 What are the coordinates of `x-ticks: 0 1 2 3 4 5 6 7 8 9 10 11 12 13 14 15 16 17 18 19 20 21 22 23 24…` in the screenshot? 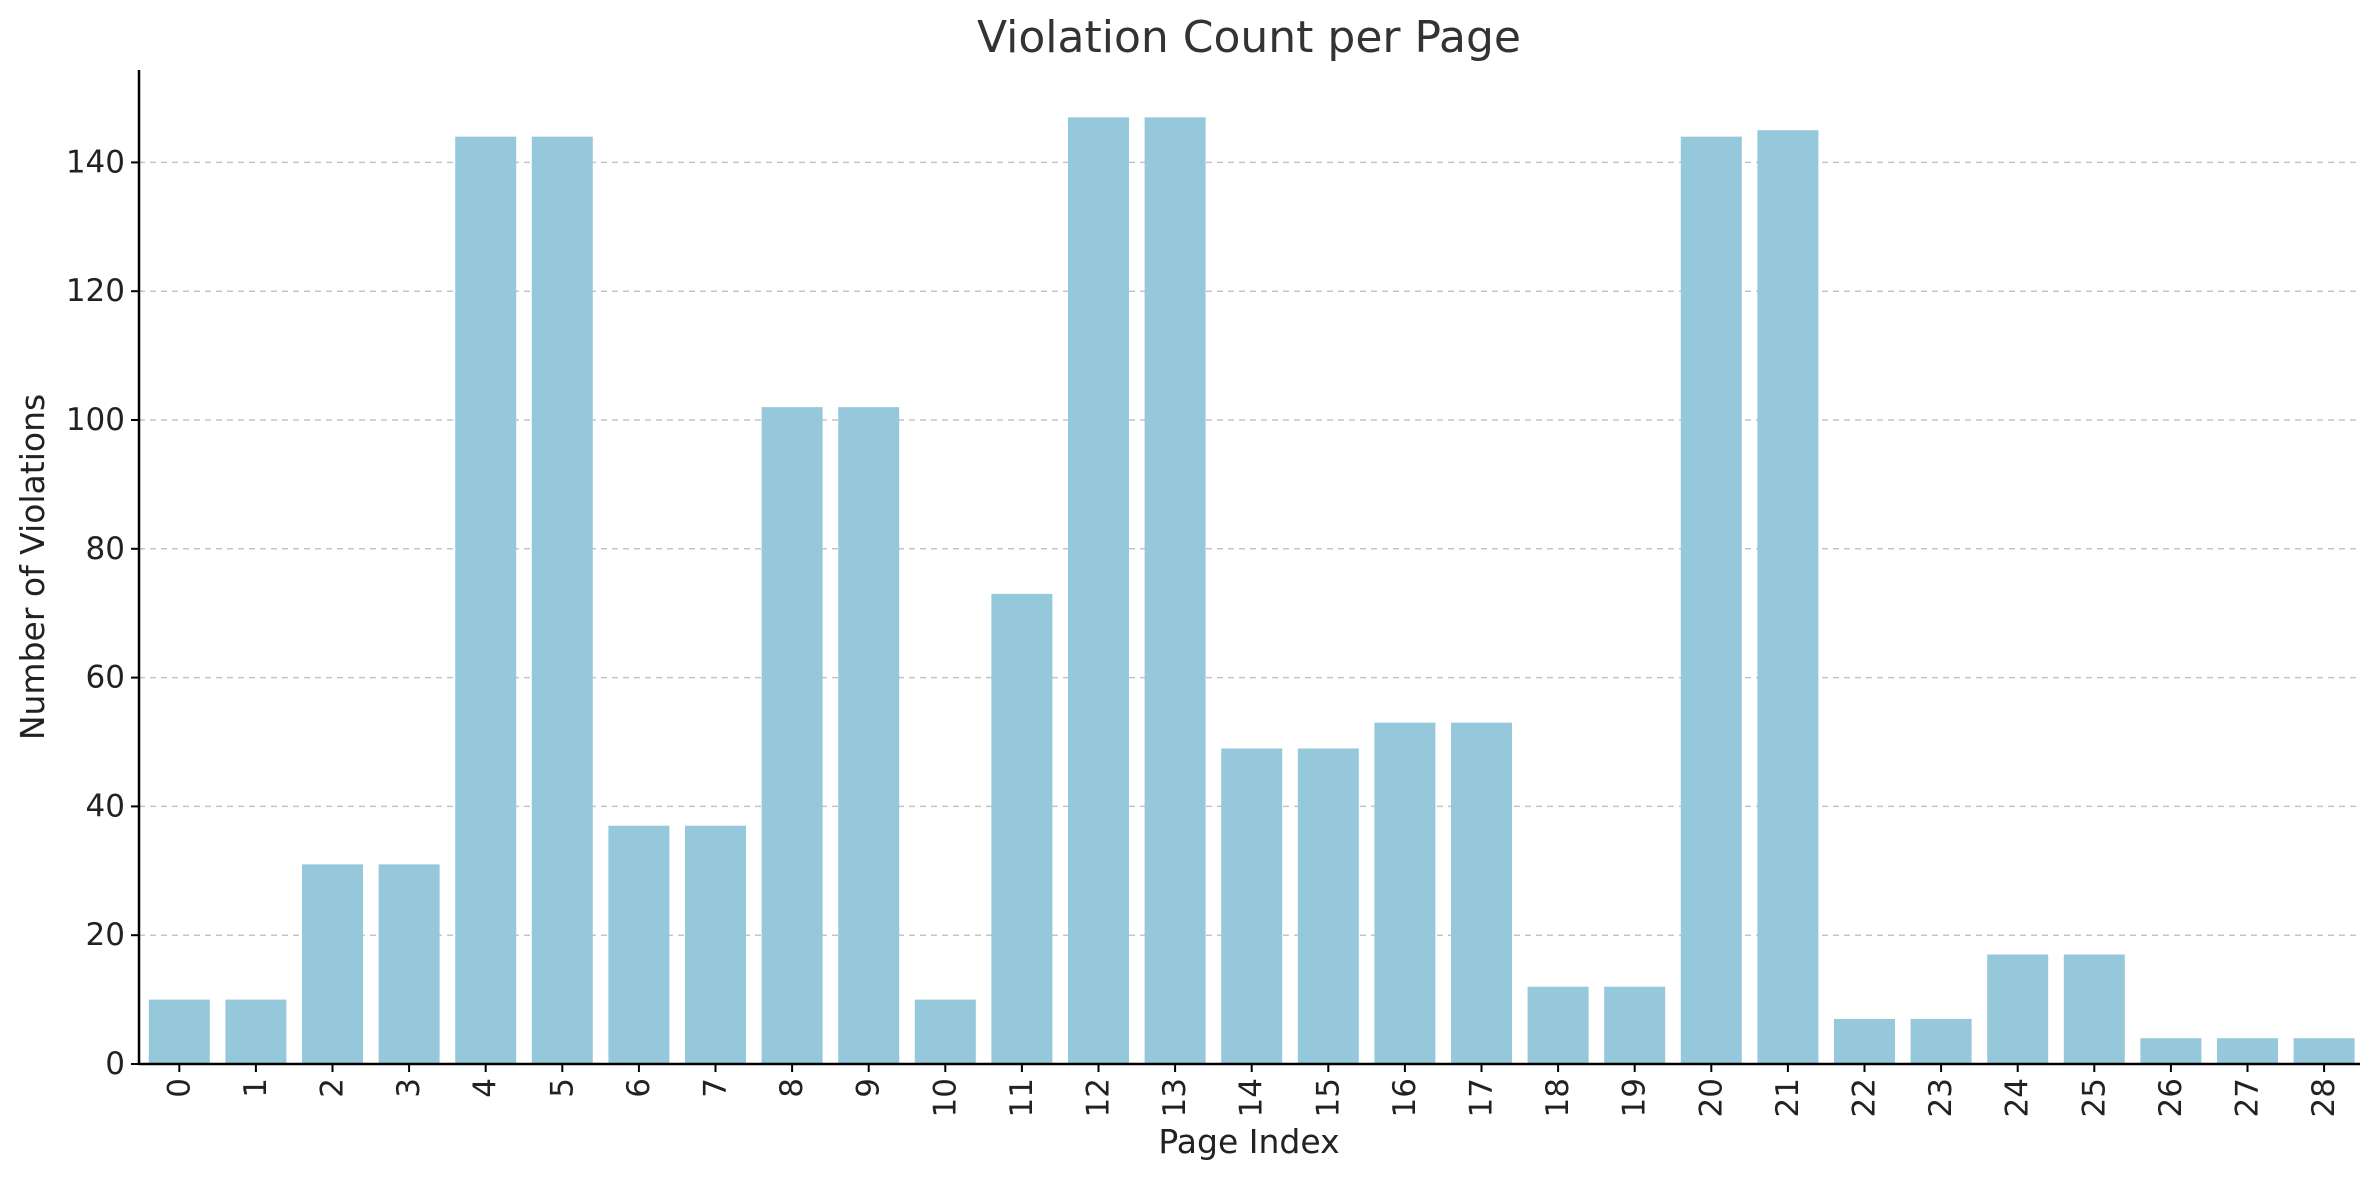 It's located at (1251, 1090).